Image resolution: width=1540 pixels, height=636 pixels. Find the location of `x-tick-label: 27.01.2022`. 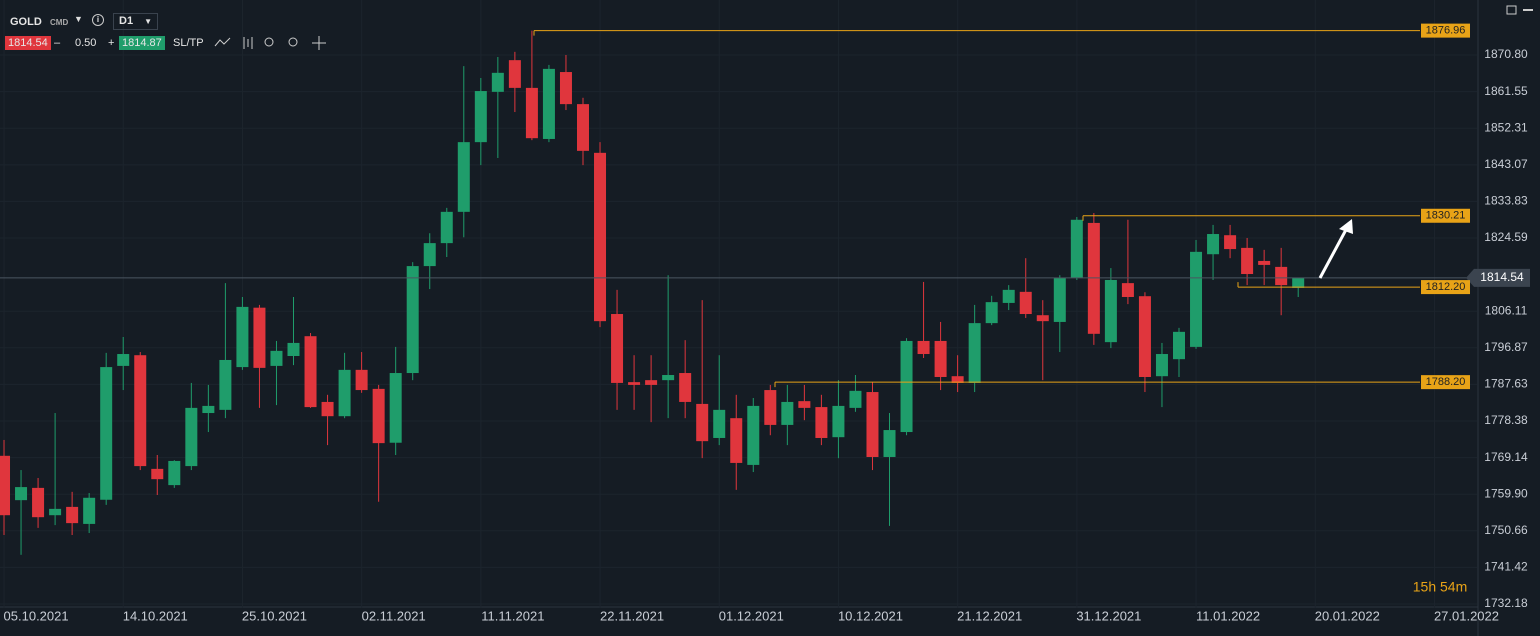

x-tick-label: 27.01.2022 is located at coordinates (1466, 615).